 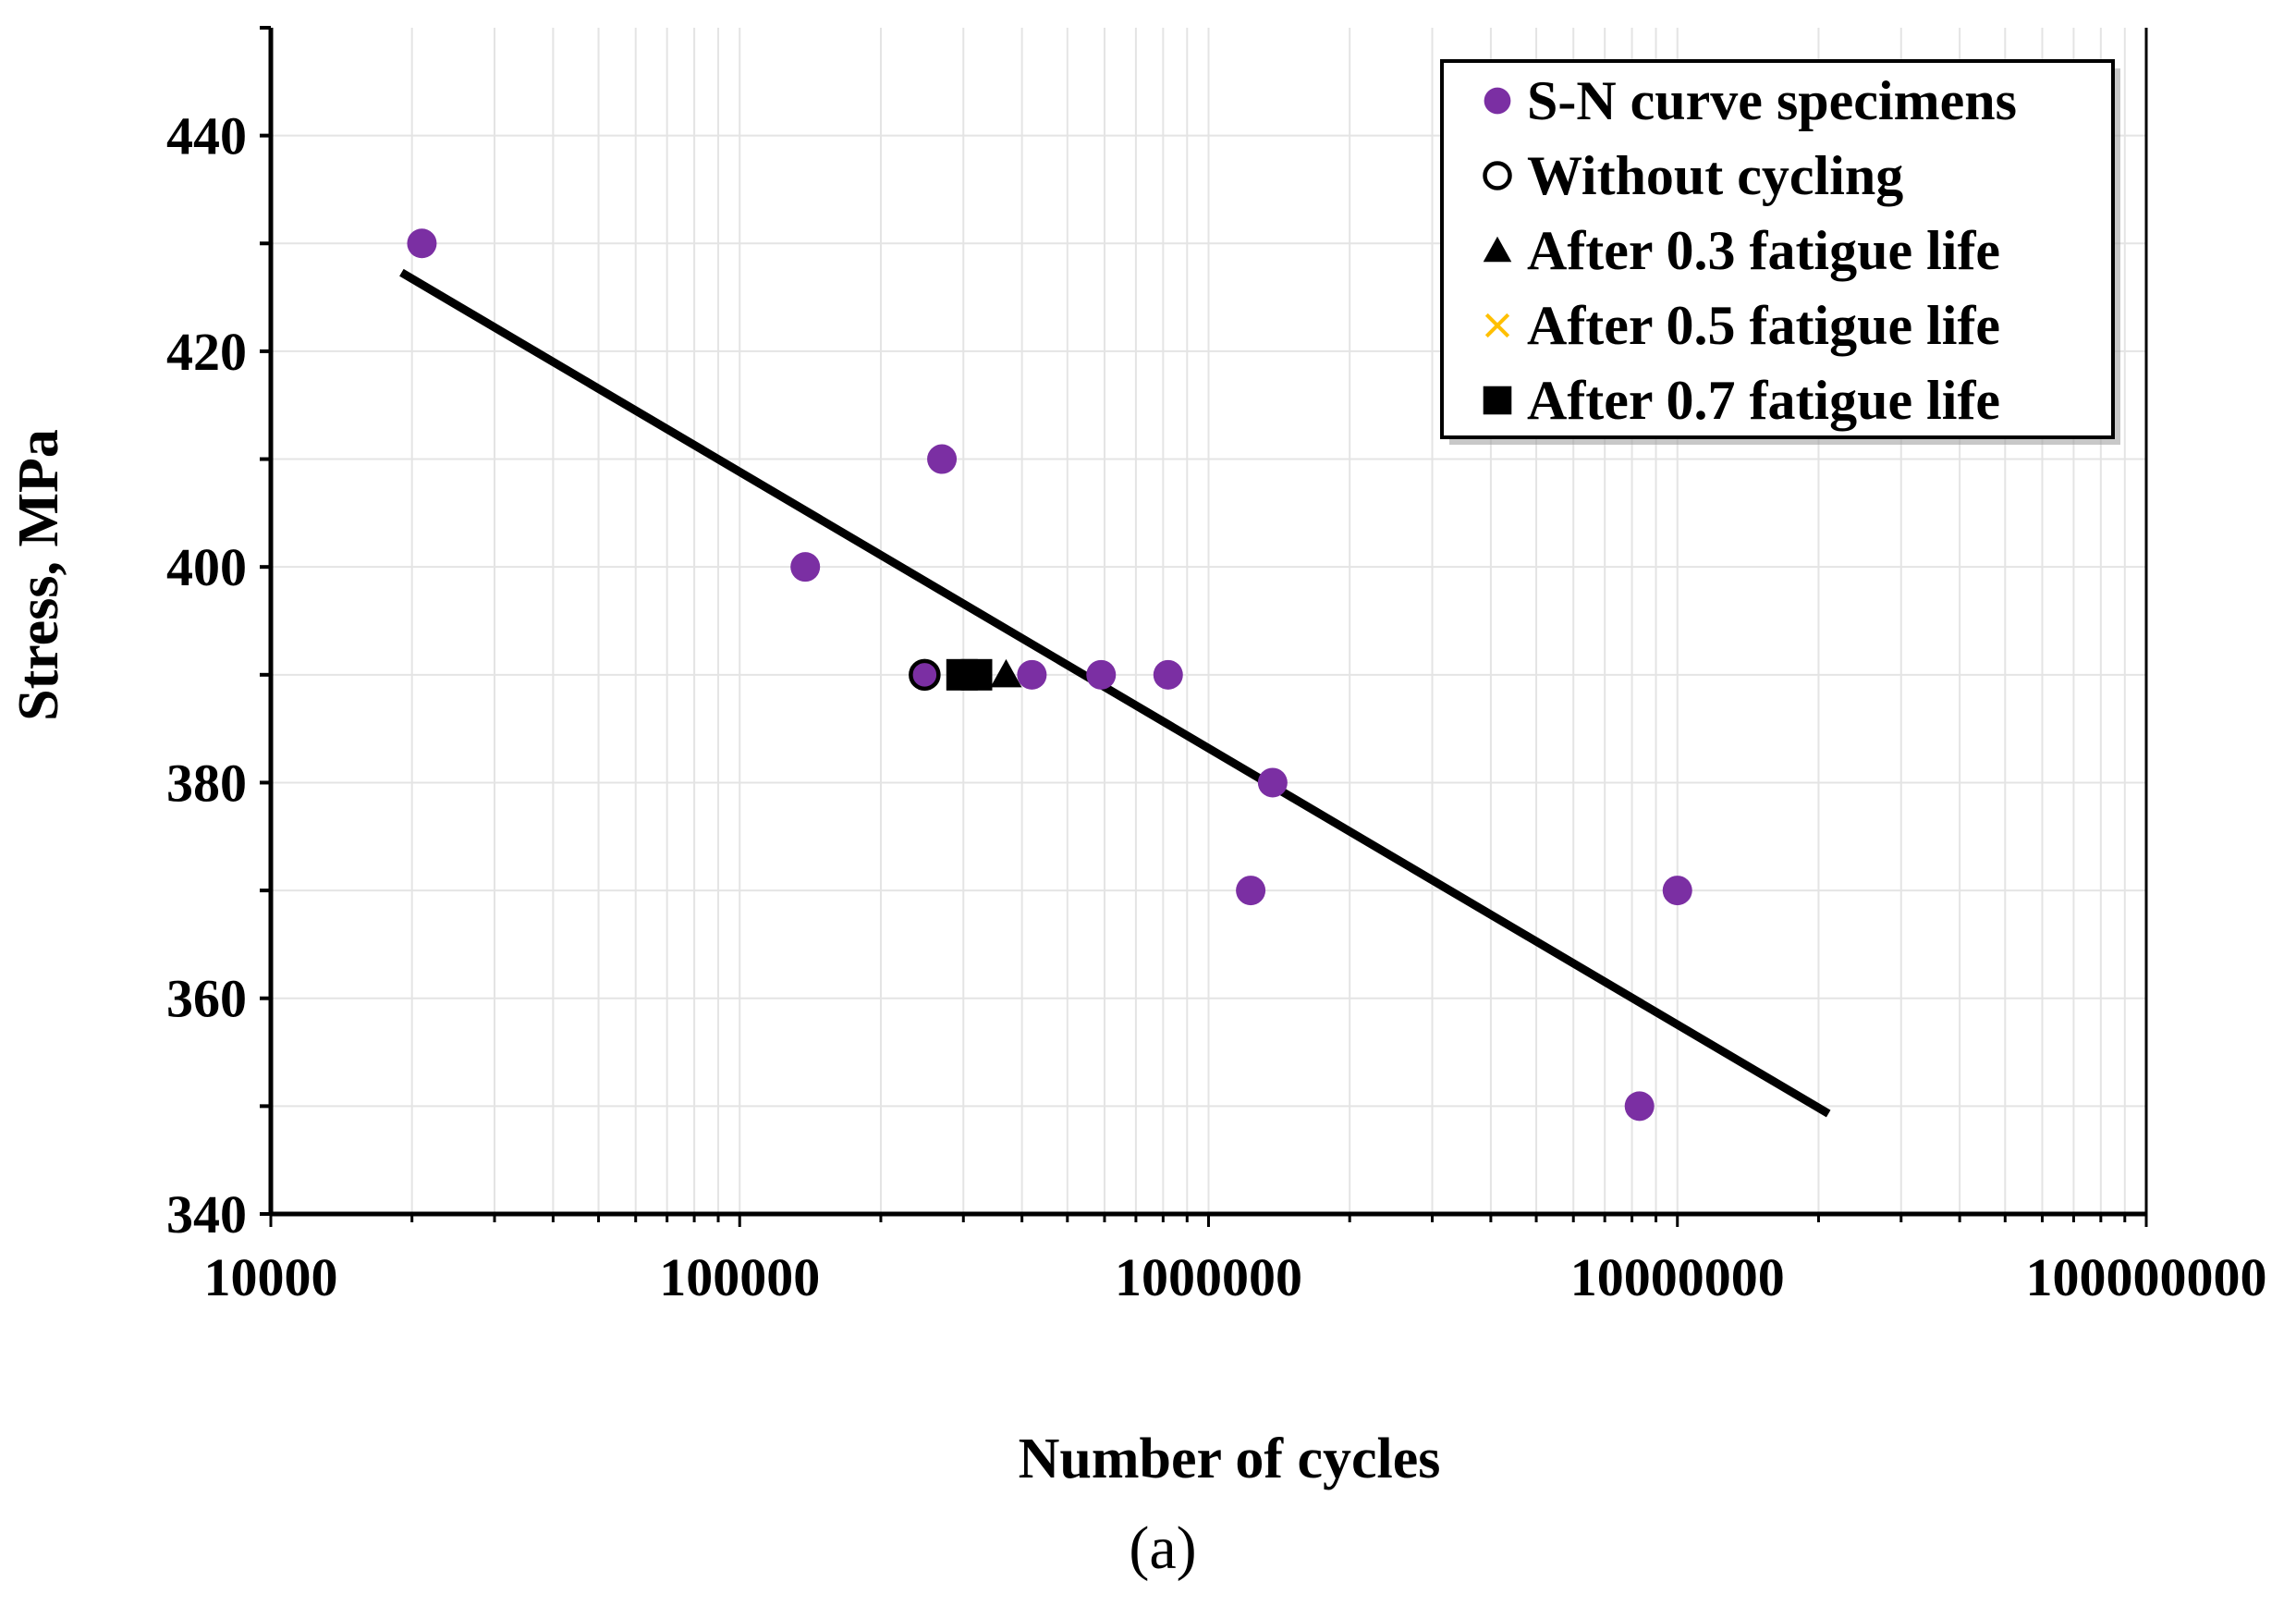 What do you see at coordinates (207, 567) in the screenshot?
I see `y-tick-label: 400` at bounding box center [207, 567].